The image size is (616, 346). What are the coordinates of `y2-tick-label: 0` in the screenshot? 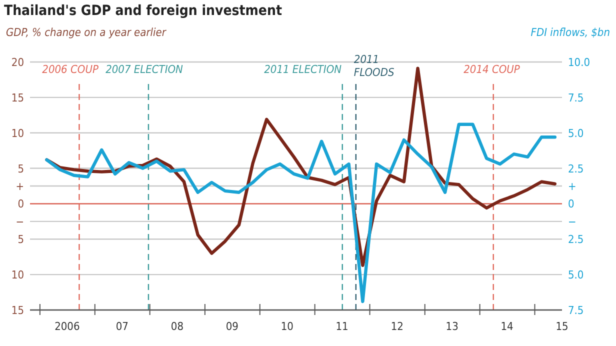 It's located at (571, 204).